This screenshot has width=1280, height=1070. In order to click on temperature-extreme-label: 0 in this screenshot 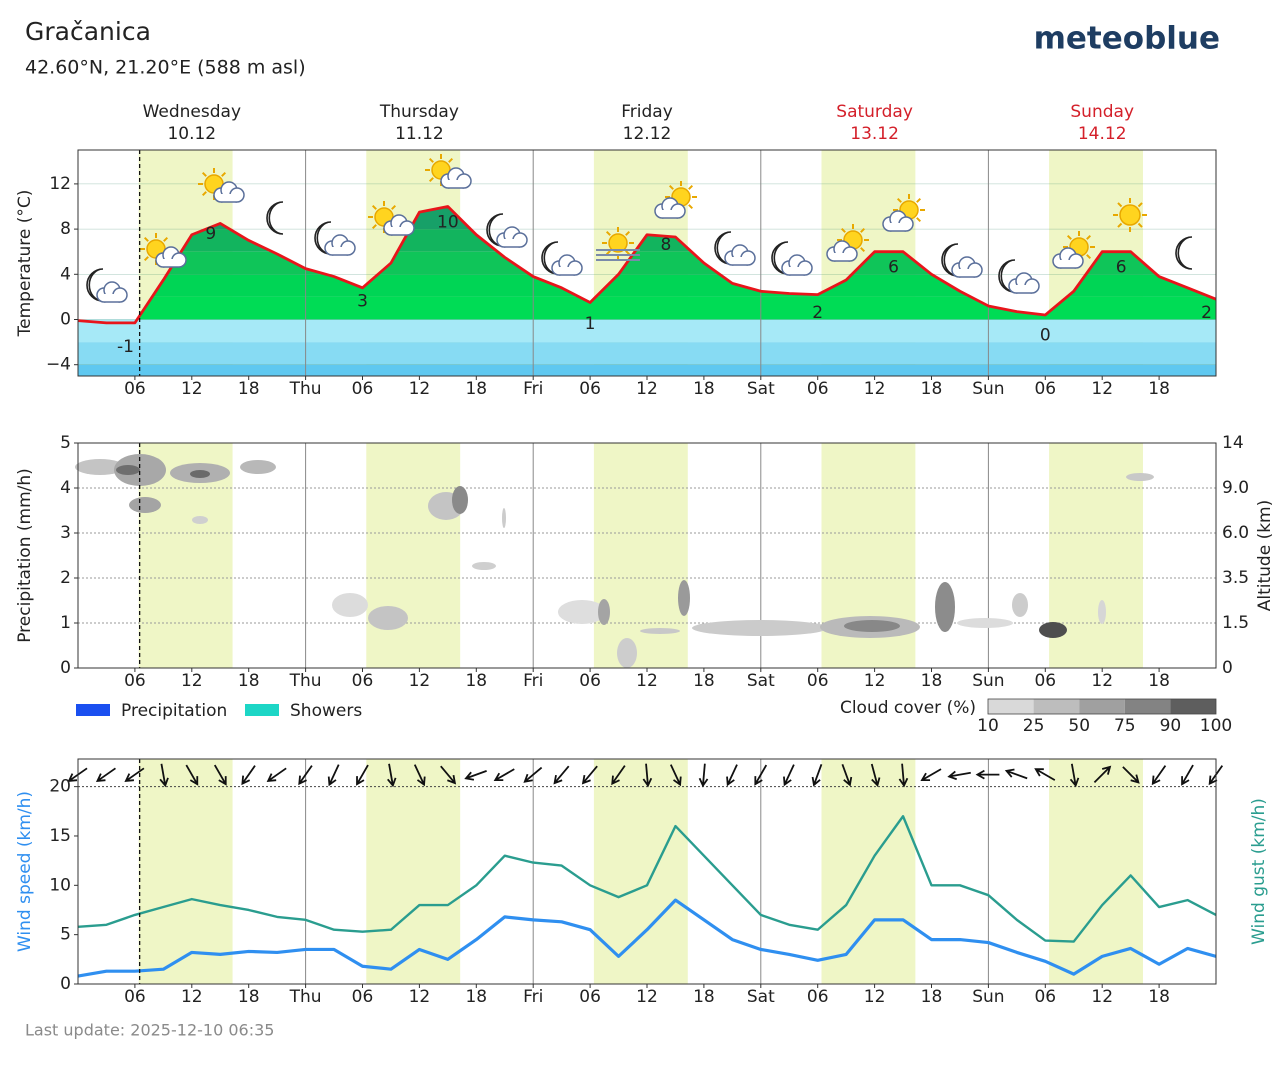, I will do `click(1045, 336)`.